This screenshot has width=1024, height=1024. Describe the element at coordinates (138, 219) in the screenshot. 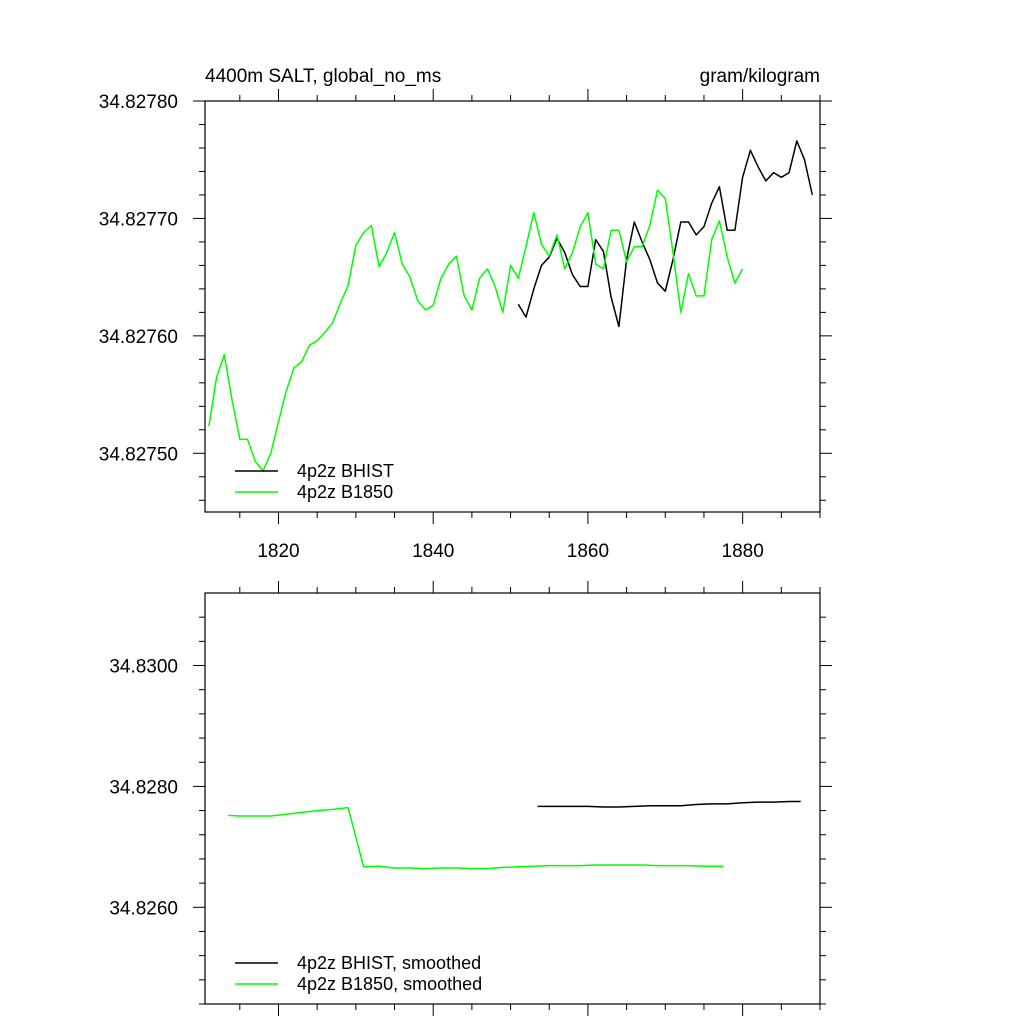

I see `top-y-tick-label: 34.82770` at that location.